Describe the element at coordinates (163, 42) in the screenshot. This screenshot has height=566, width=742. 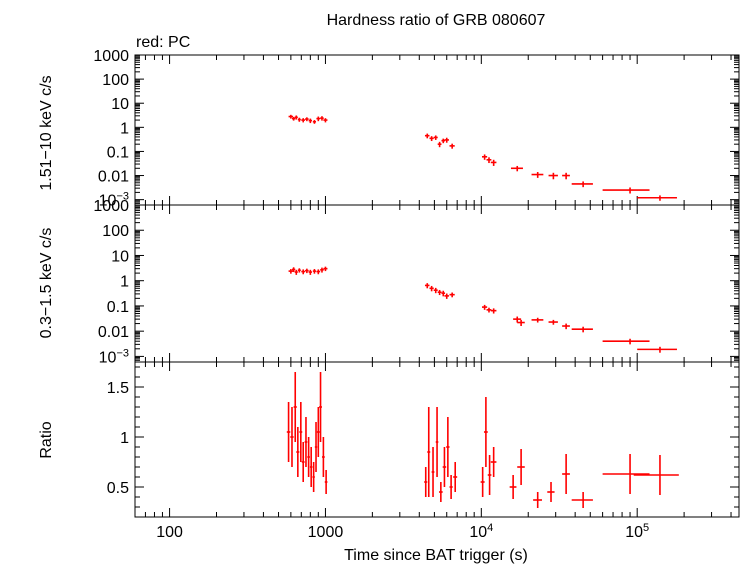
I see `mode-label: red: PC` at that location.